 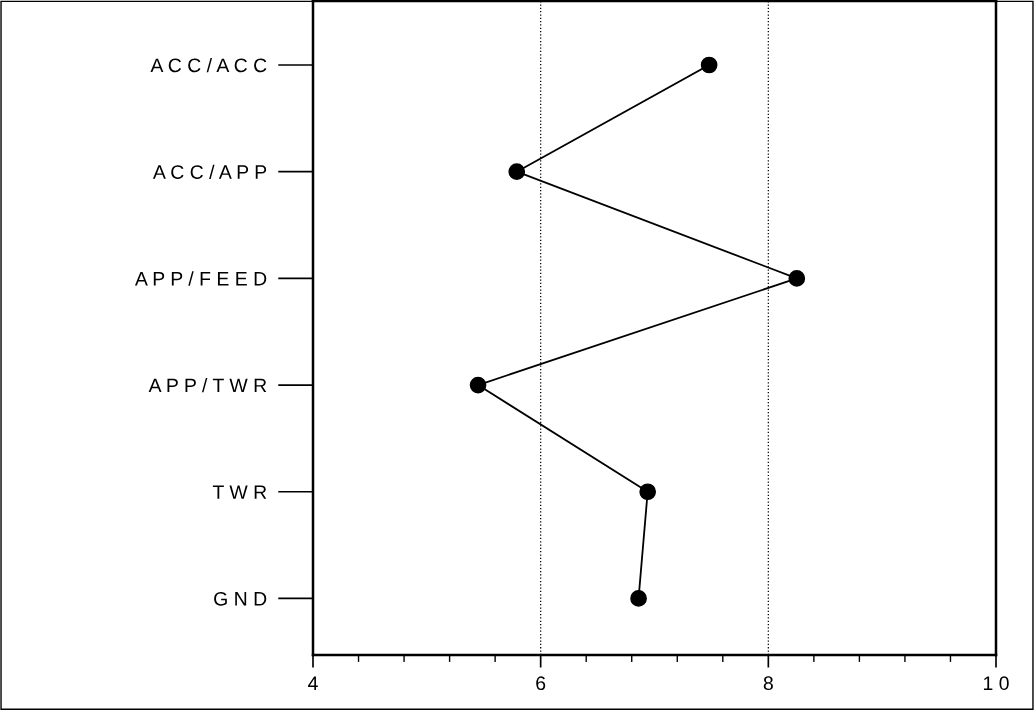 What do you see at coordinates (239, 492) in the screenshot?
I see `y-tick-label: T W R` at bounding box center [239, 492].